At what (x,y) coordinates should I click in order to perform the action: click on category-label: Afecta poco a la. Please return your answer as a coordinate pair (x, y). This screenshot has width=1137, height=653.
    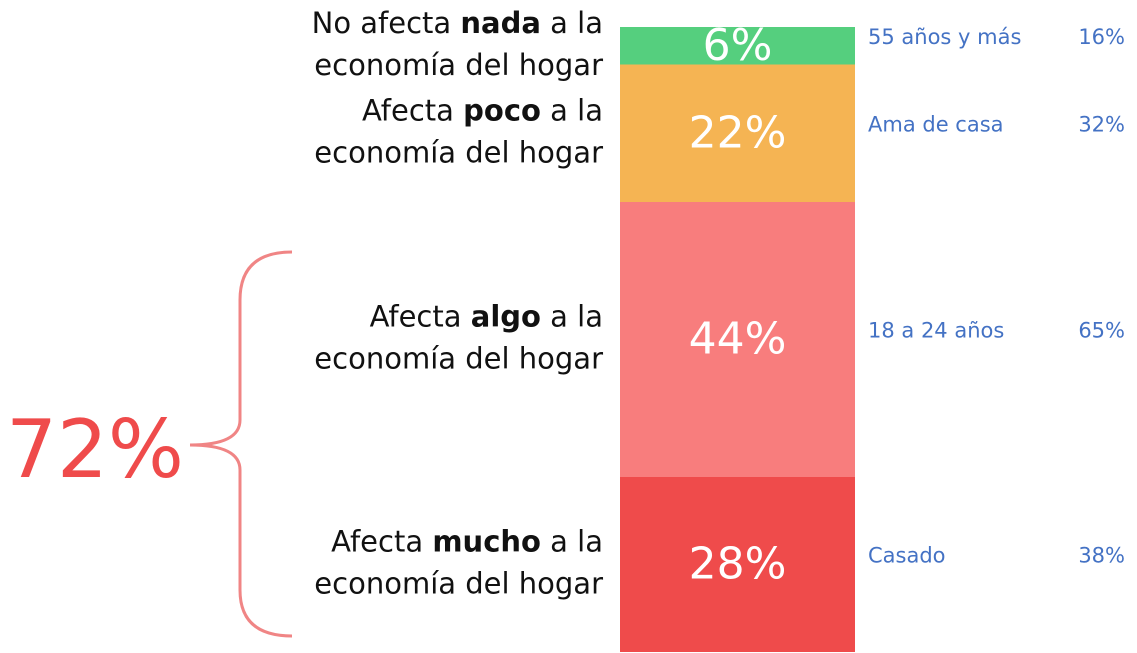
    Looking at the image, I should click on (482, 110).